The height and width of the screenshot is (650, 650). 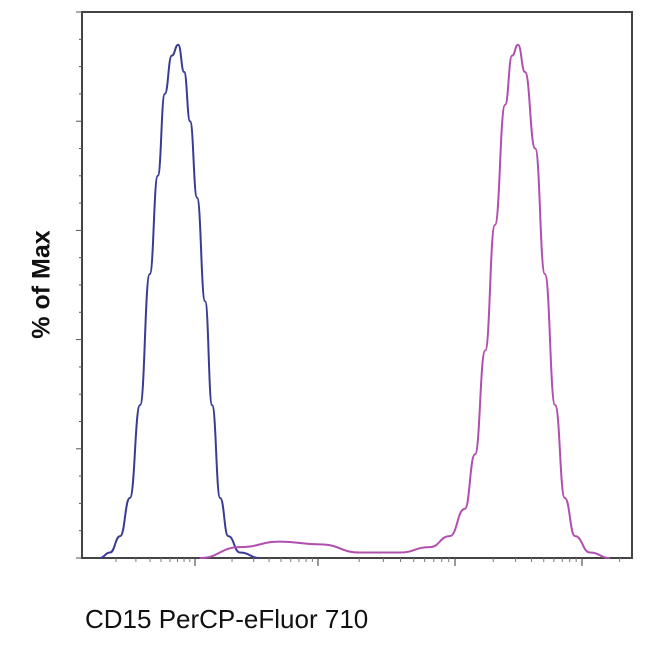 I want to click on x-axis-label: CD15 PerCP-eFluor 710, so click(x=227, y=619).